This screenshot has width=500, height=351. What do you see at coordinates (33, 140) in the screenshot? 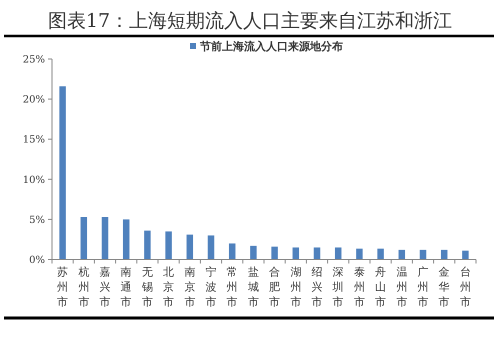
I see `y-tick-label: 15%` at bounding box center [33, 140].